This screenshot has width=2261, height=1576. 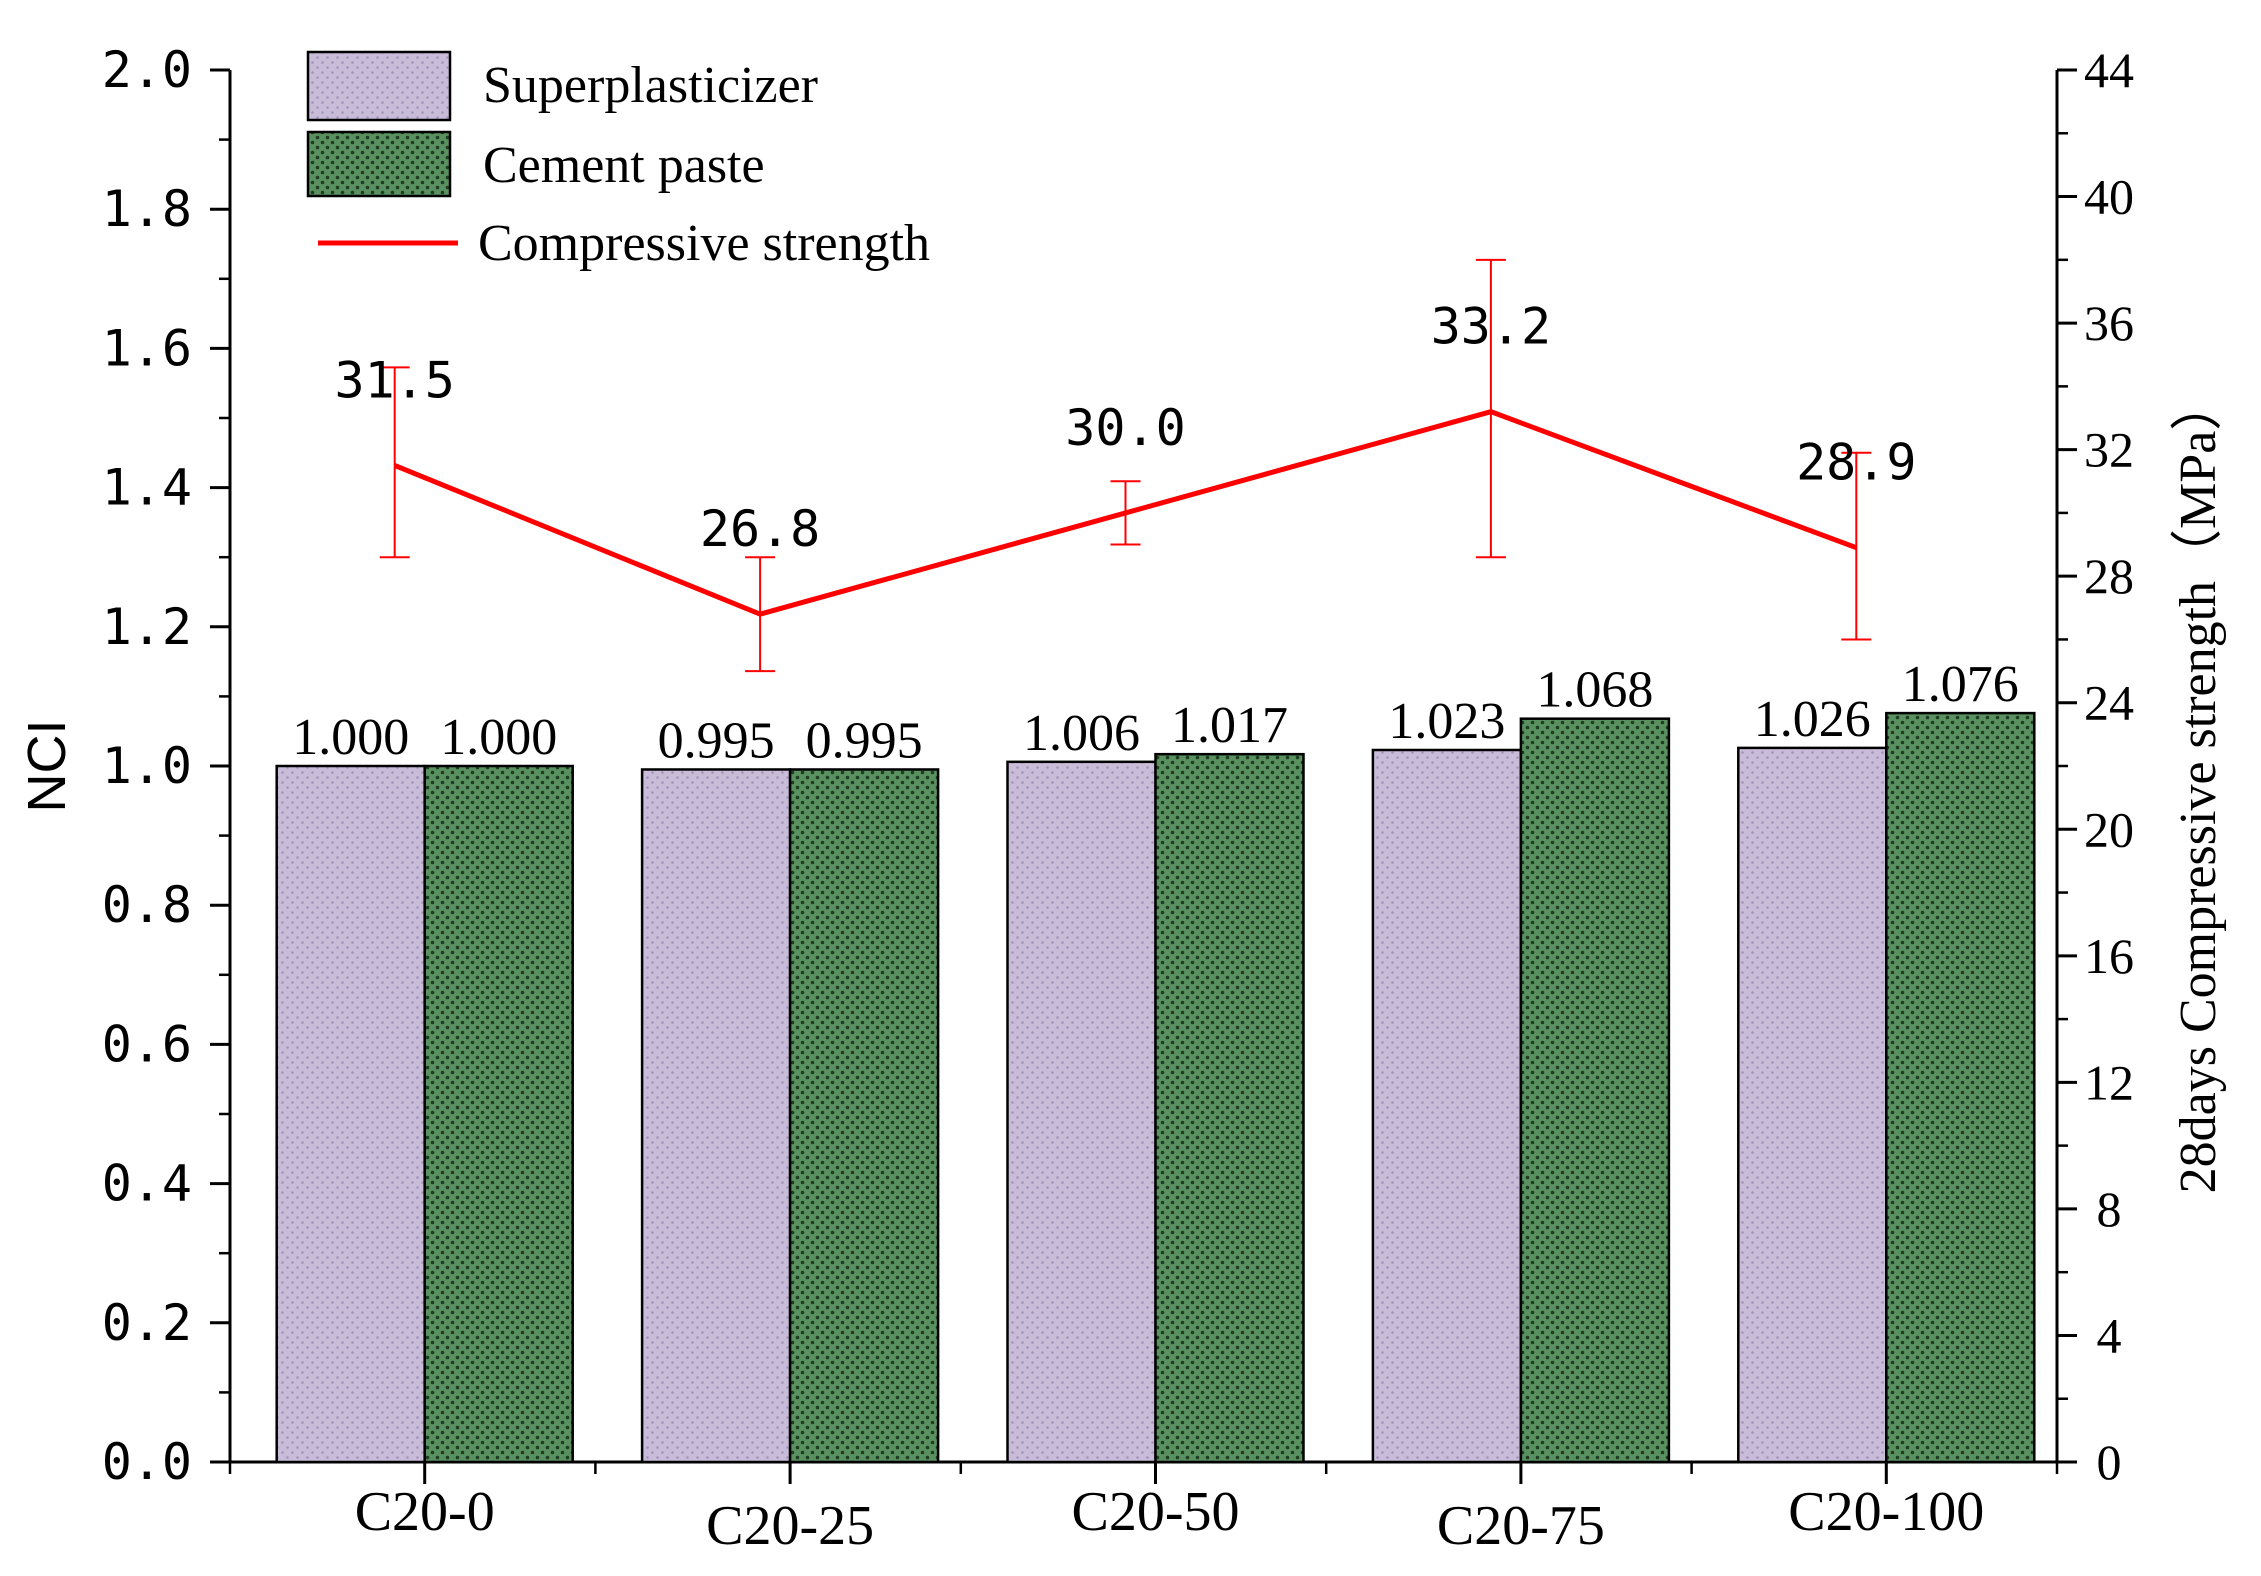 What do you see at coordinates (1081, 733) in the screenshot?
I see `bar-superplasticizer-value-label: 1.006` at bounding box center [1081, 733].